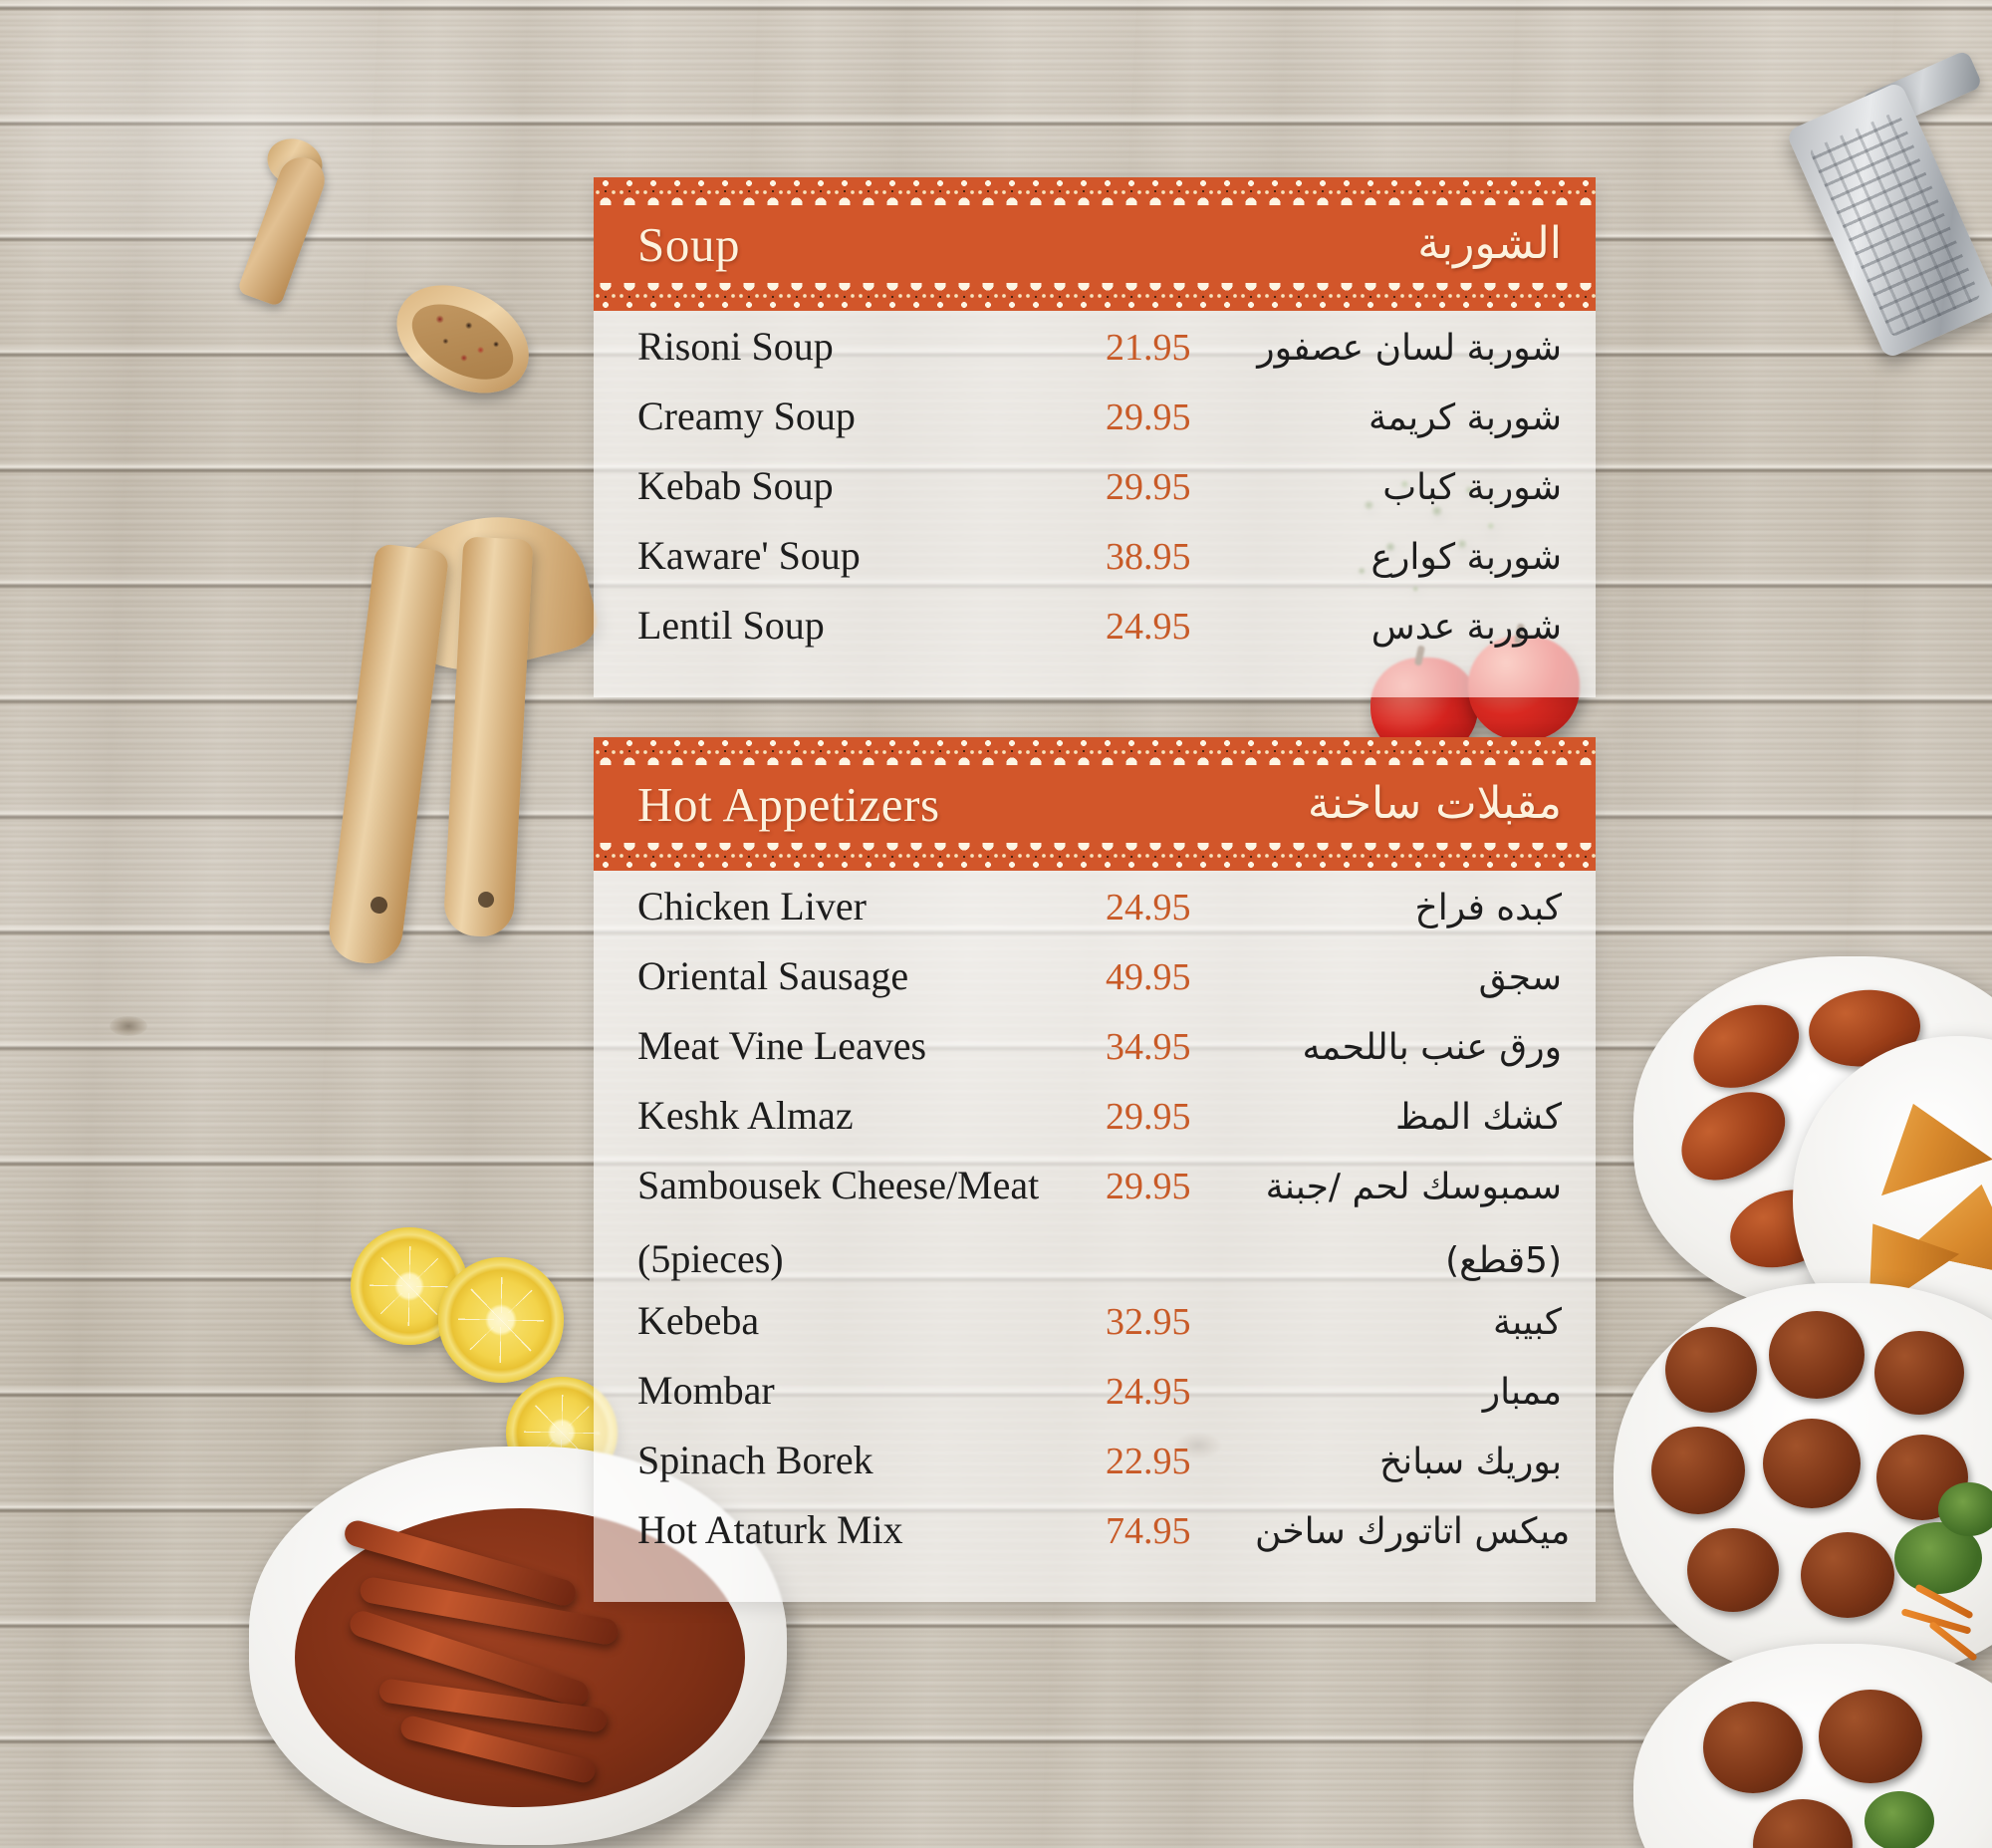 This screenshot has width=1992, height=1848. I want to click on item-name-en: Kebeba, so click(698, 1320).